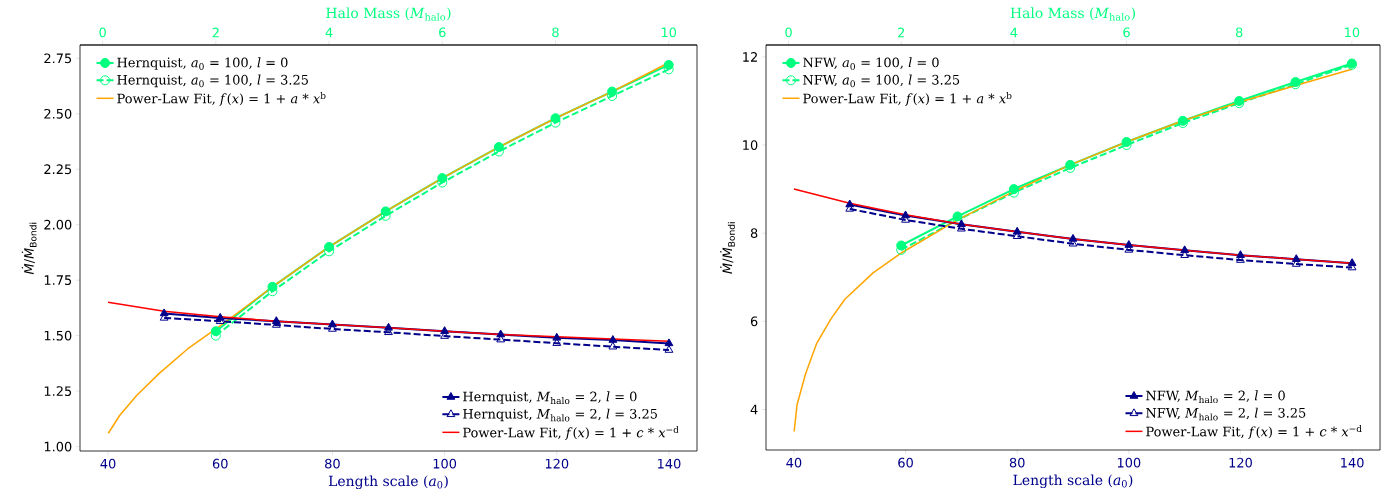  What do you see at coordinates (58, 58) in the screenshot?
I see `y-tick-label: 2.75` at bounding box center [58, 58].